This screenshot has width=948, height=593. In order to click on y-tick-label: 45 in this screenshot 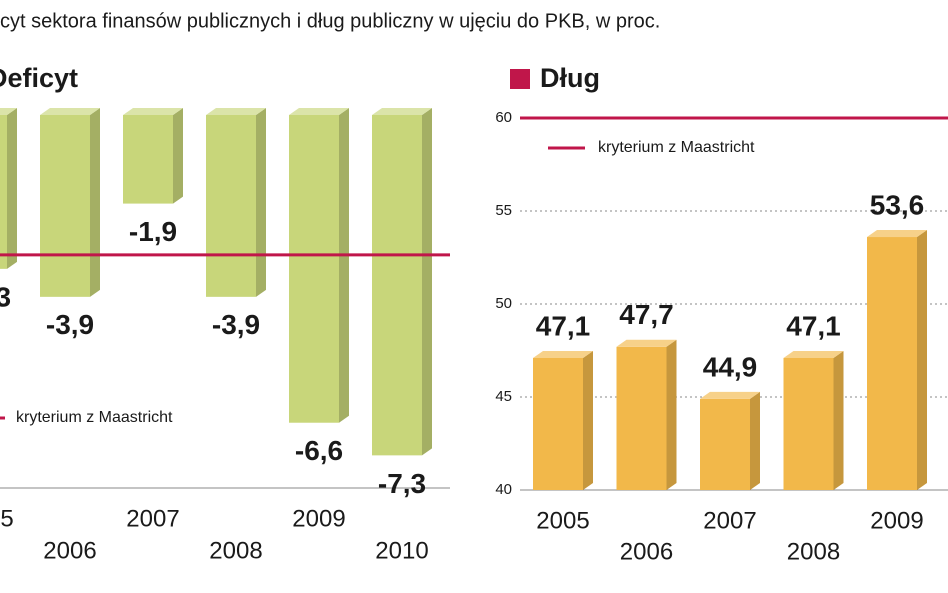, I will do `click(503, 396)`.